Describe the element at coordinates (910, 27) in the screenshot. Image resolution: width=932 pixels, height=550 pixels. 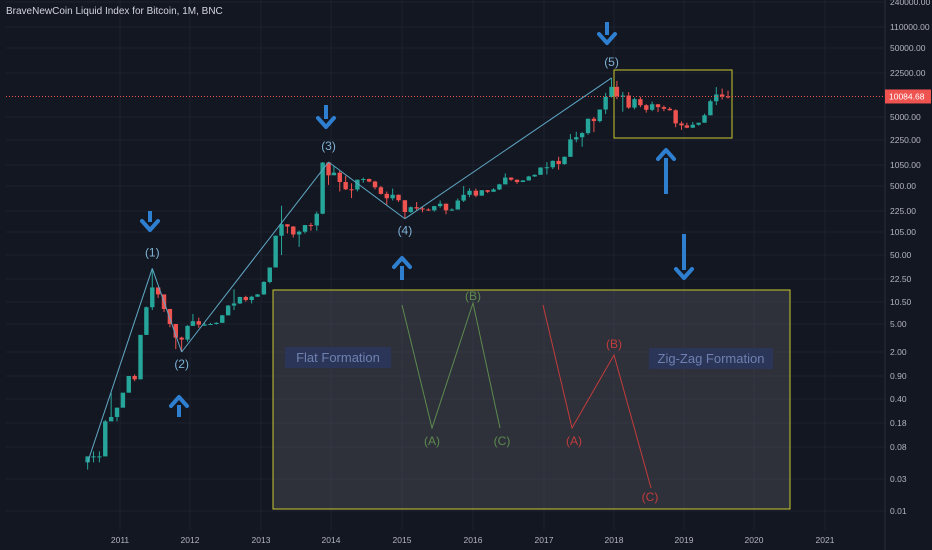
I see `y-tick-label: 110000.00` at that location.